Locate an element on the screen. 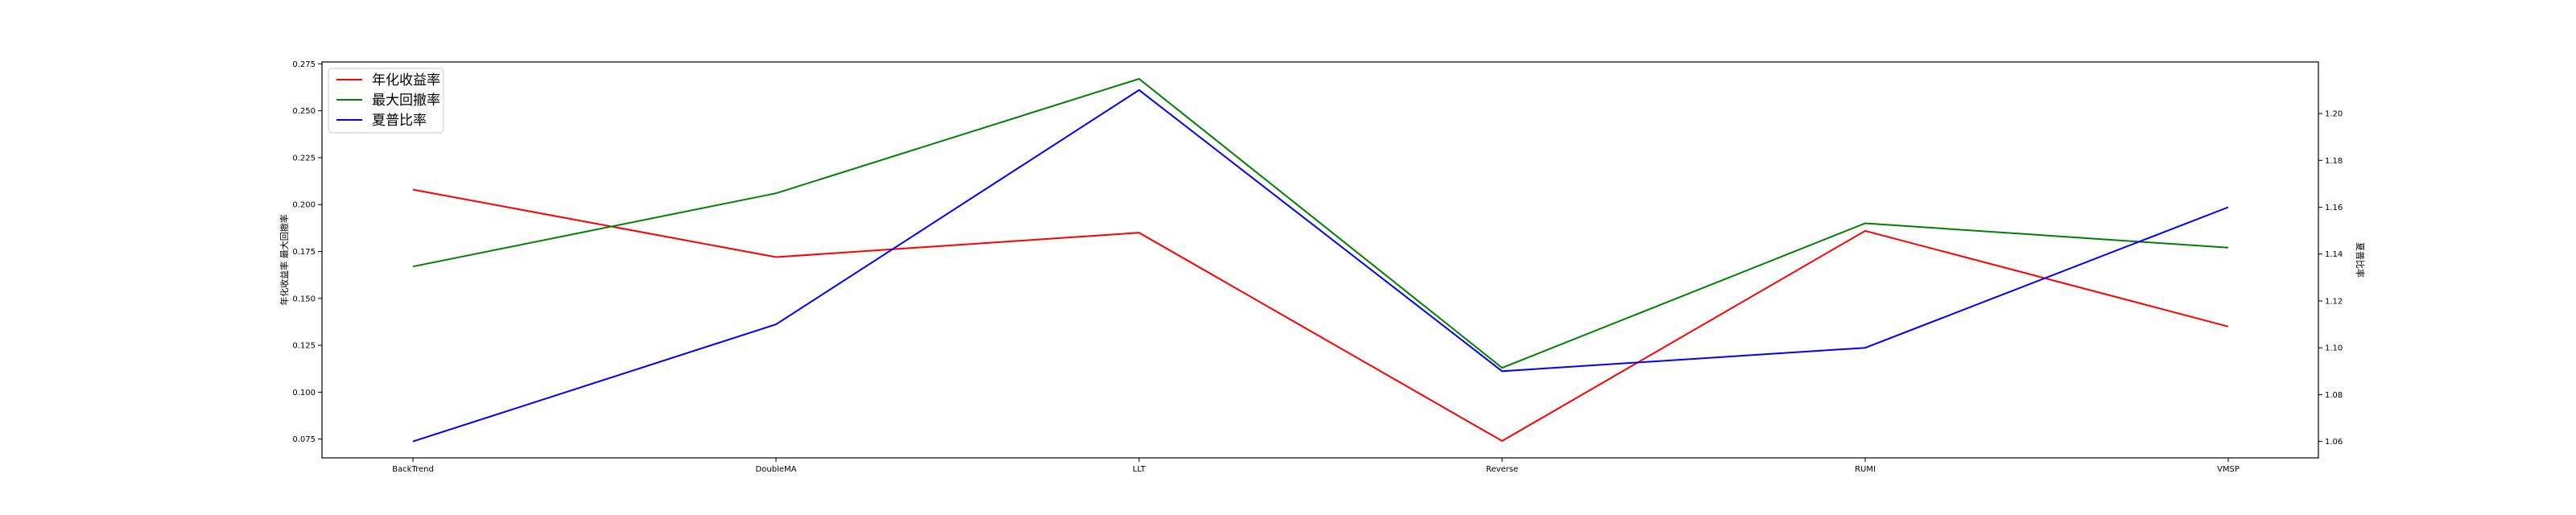 This screenshot has width=2576, height=515. right-tick-label-0: 1.06 is located at coordinates (2334, 442).